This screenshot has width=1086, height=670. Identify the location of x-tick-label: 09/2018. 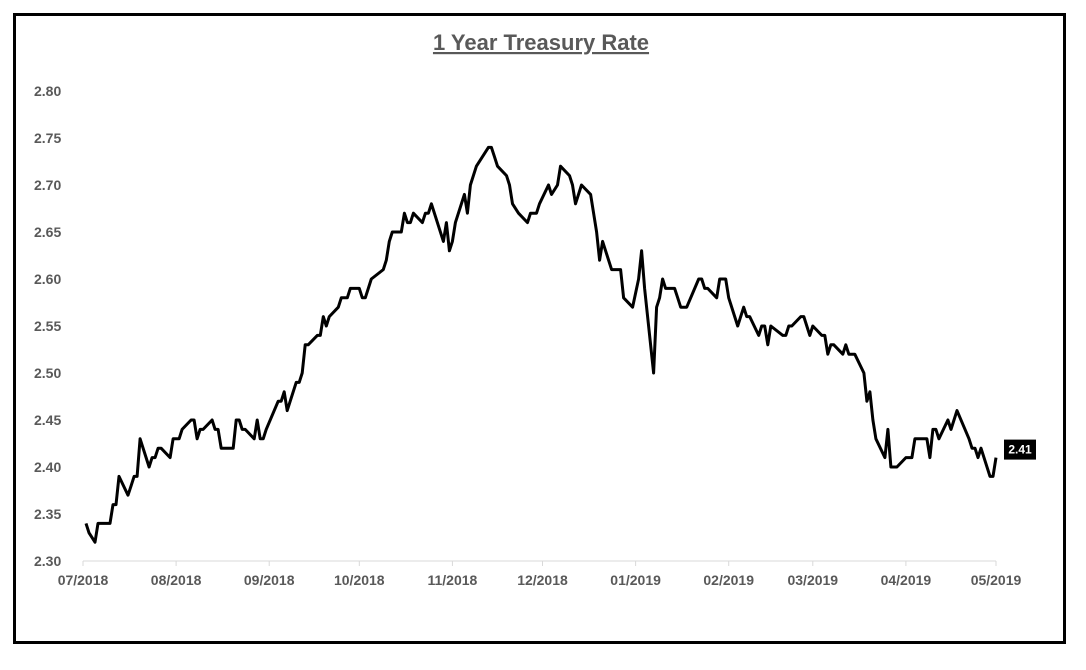
(269, 580).